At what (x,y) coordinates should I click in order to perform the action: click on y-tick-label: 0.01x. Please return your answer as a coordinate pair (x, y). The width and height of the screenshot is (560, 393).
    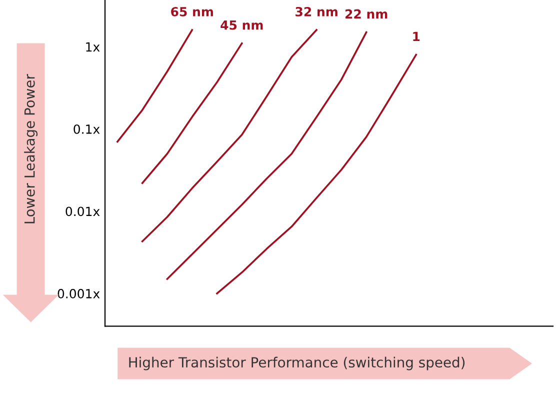
    Looking at the image, I should click on (83, 211).